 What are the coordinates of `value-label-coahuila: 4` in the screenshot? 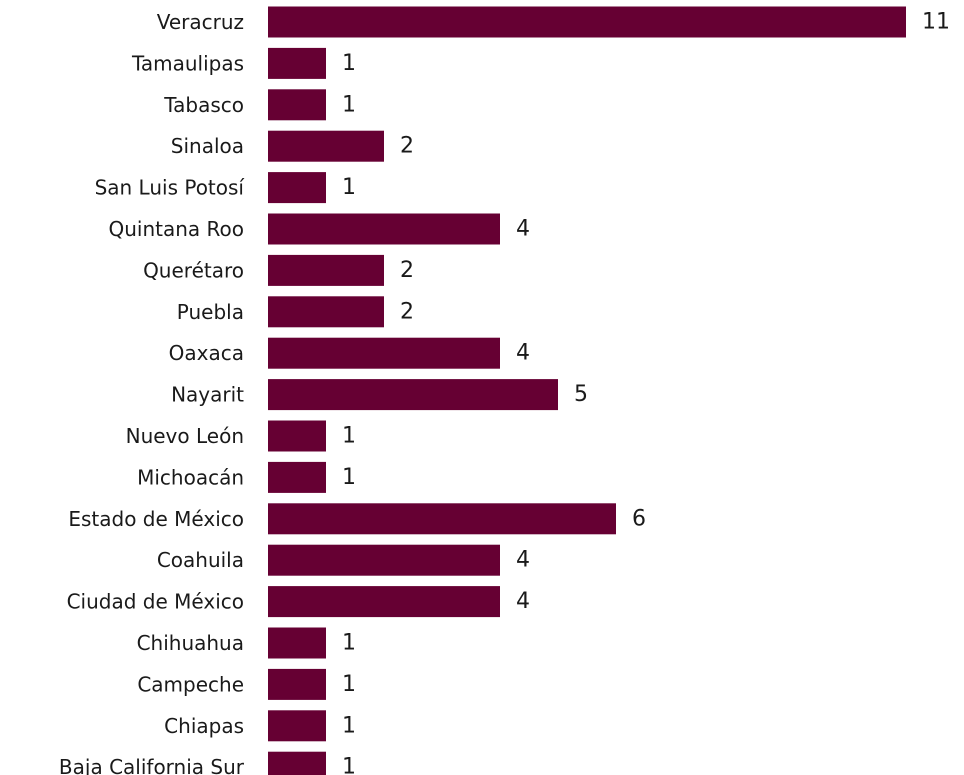 It's located at (523, 560).